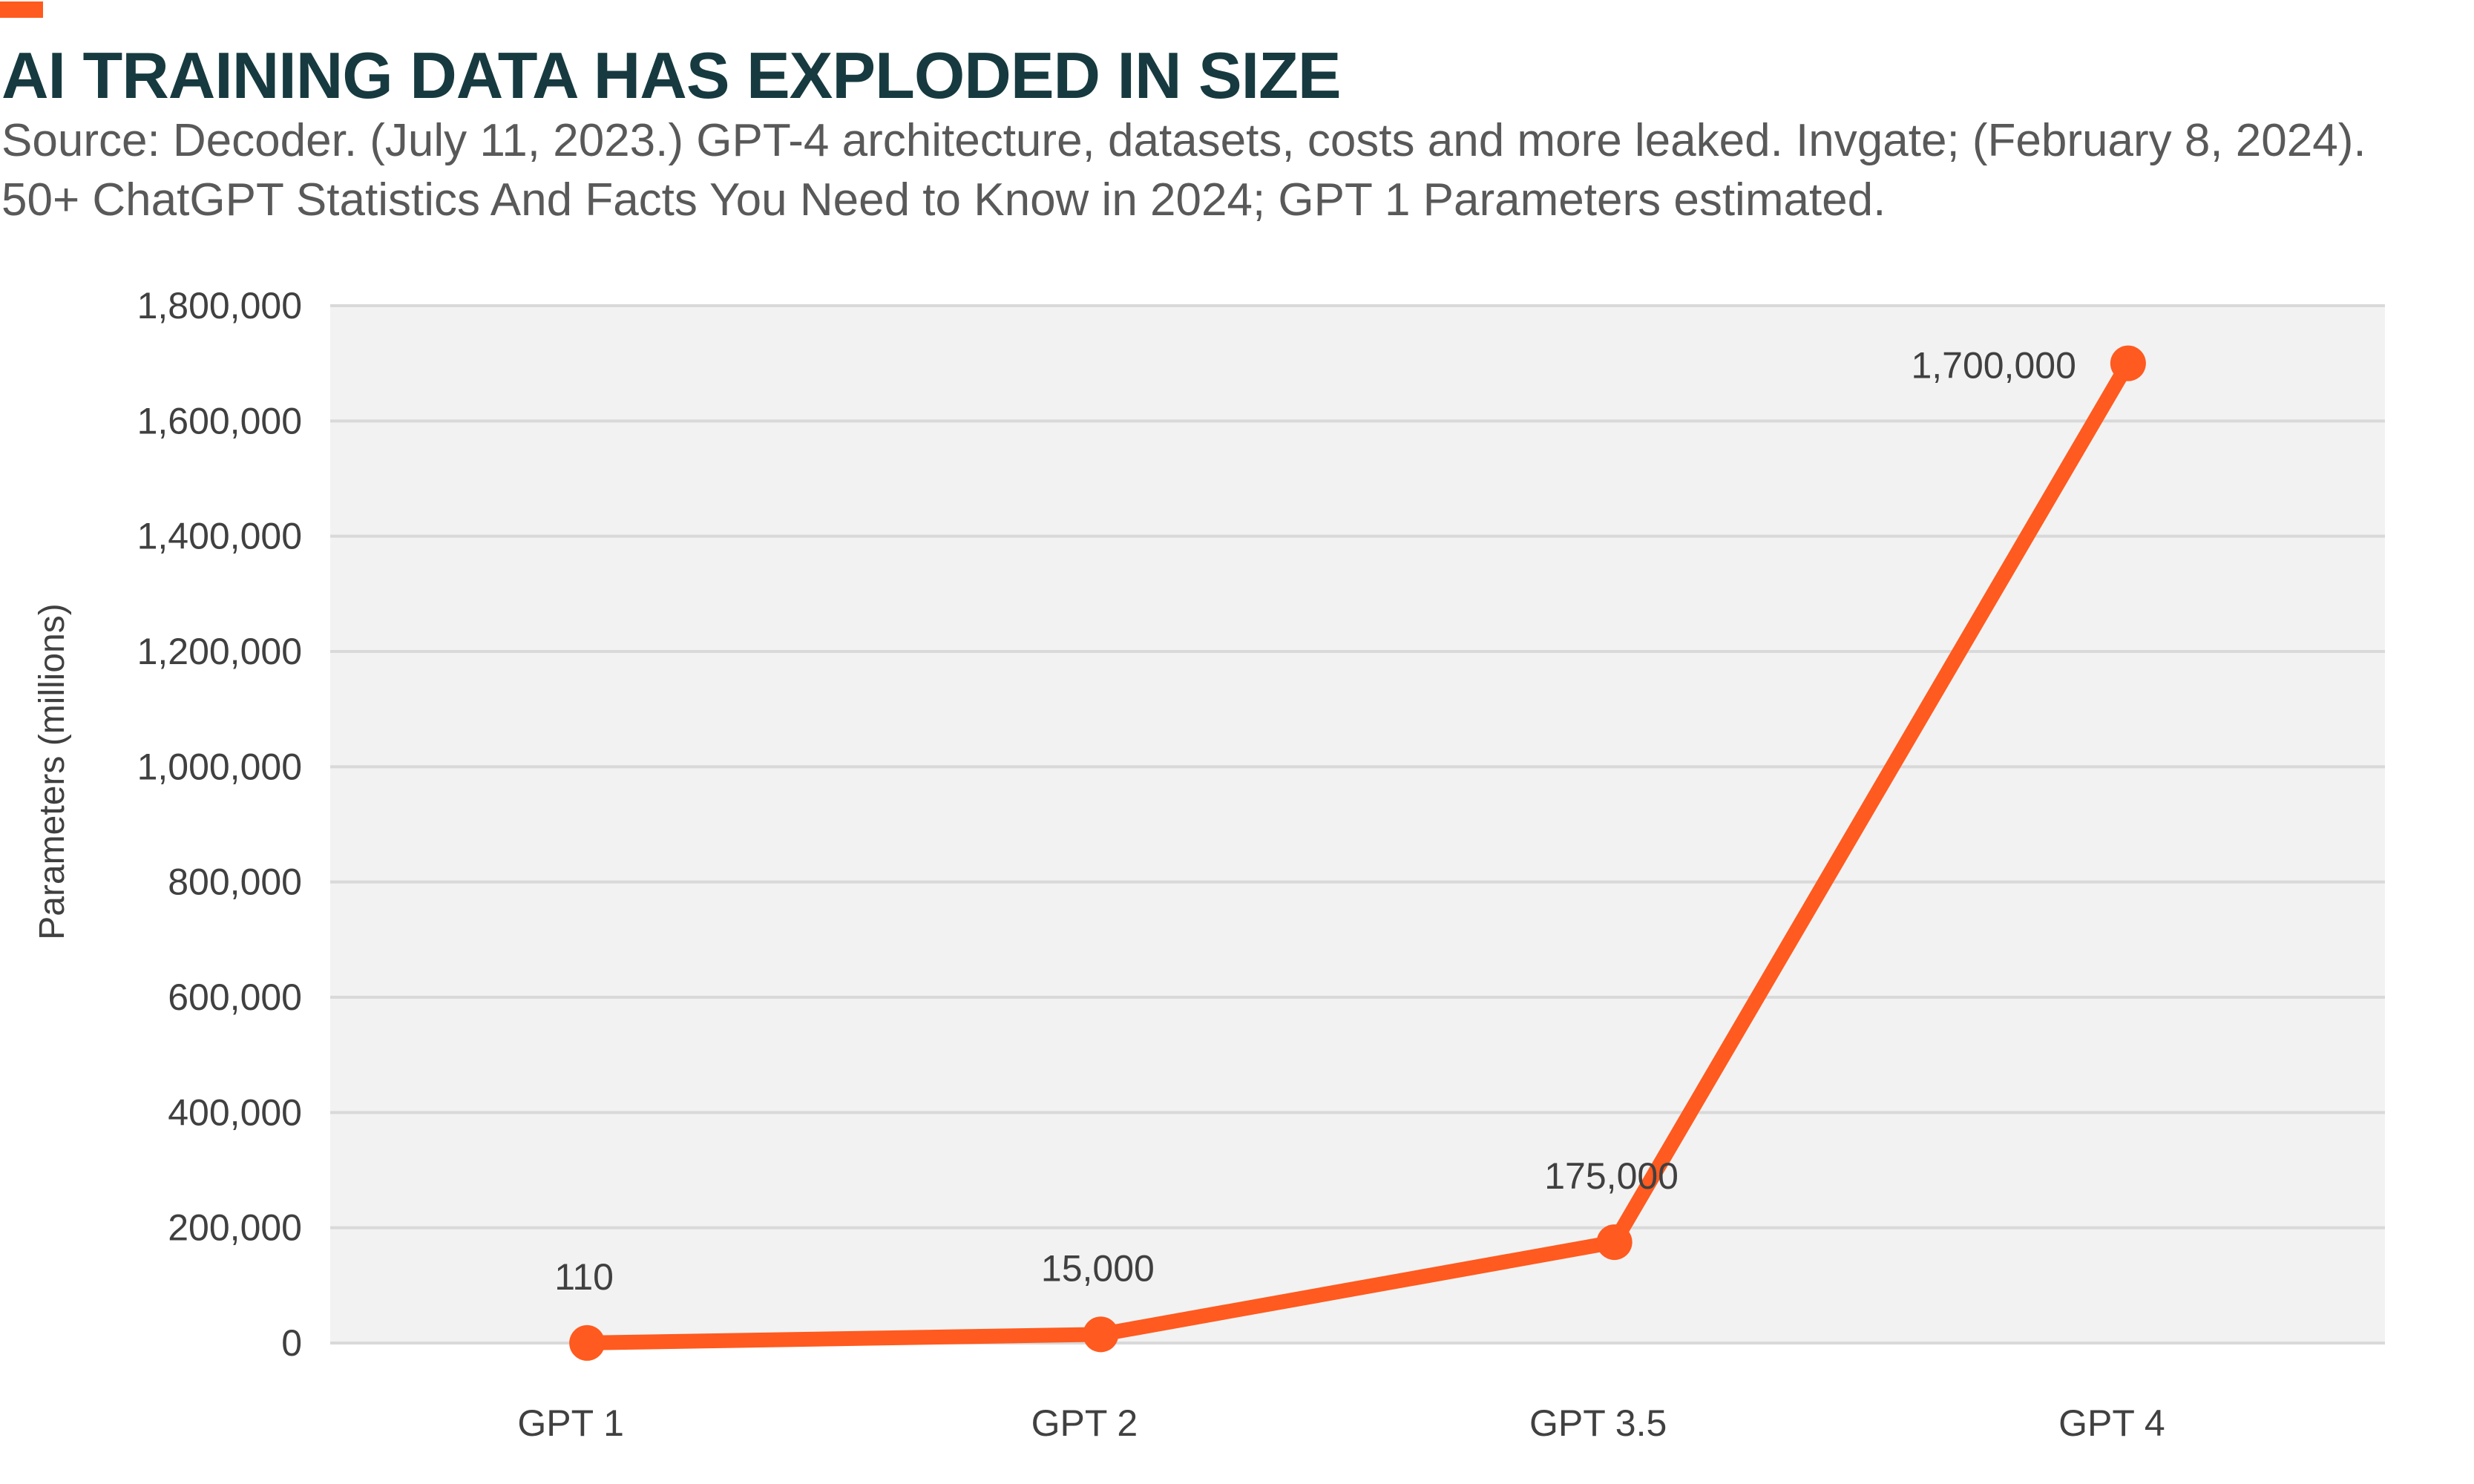  What do you see at coordinates (219, 305) in the screenshot?
I see `y-tick-label: 1,800,000` at bounding box center [219, 305].